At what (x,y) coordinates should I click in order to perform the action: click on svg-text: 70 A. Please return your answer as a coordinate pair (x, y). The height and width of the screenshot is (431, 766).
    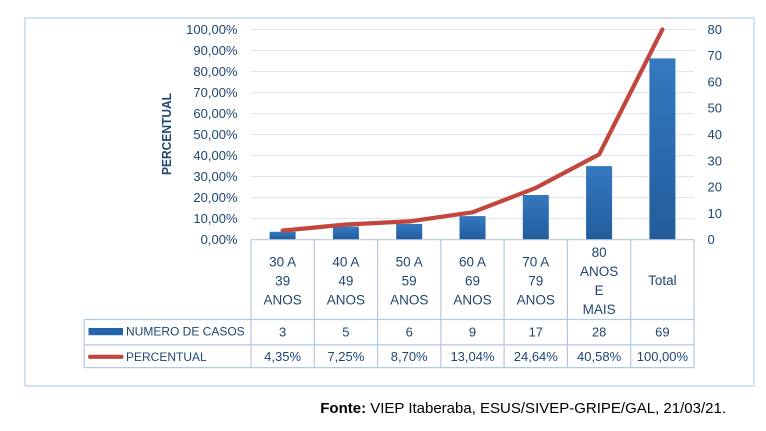
    Looking at the image, I should click on (535, 262).